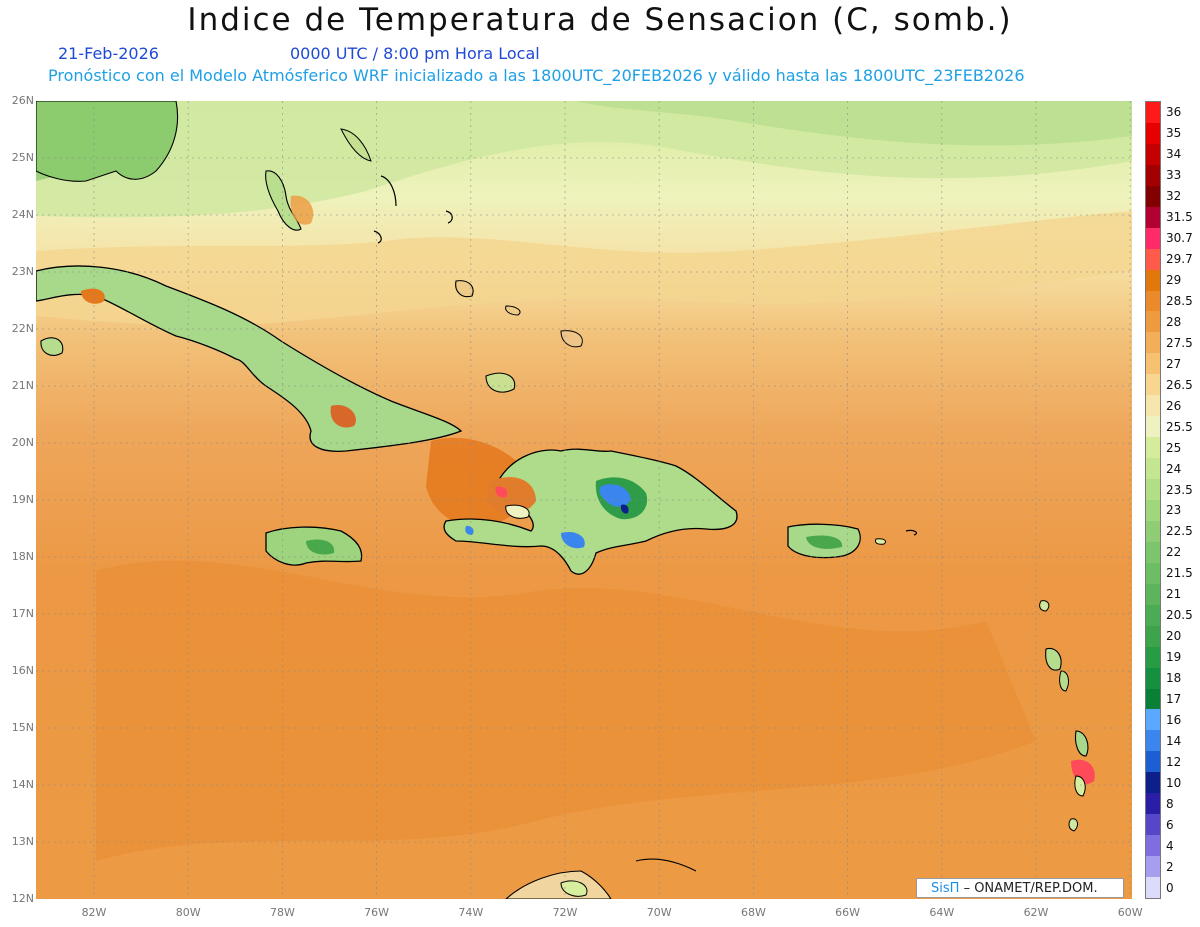 This screenshot has height=927, width=1200. Describe the element at coordinates (22, 499) in the screenshot. I see `latitude-label: 19N` at that location.